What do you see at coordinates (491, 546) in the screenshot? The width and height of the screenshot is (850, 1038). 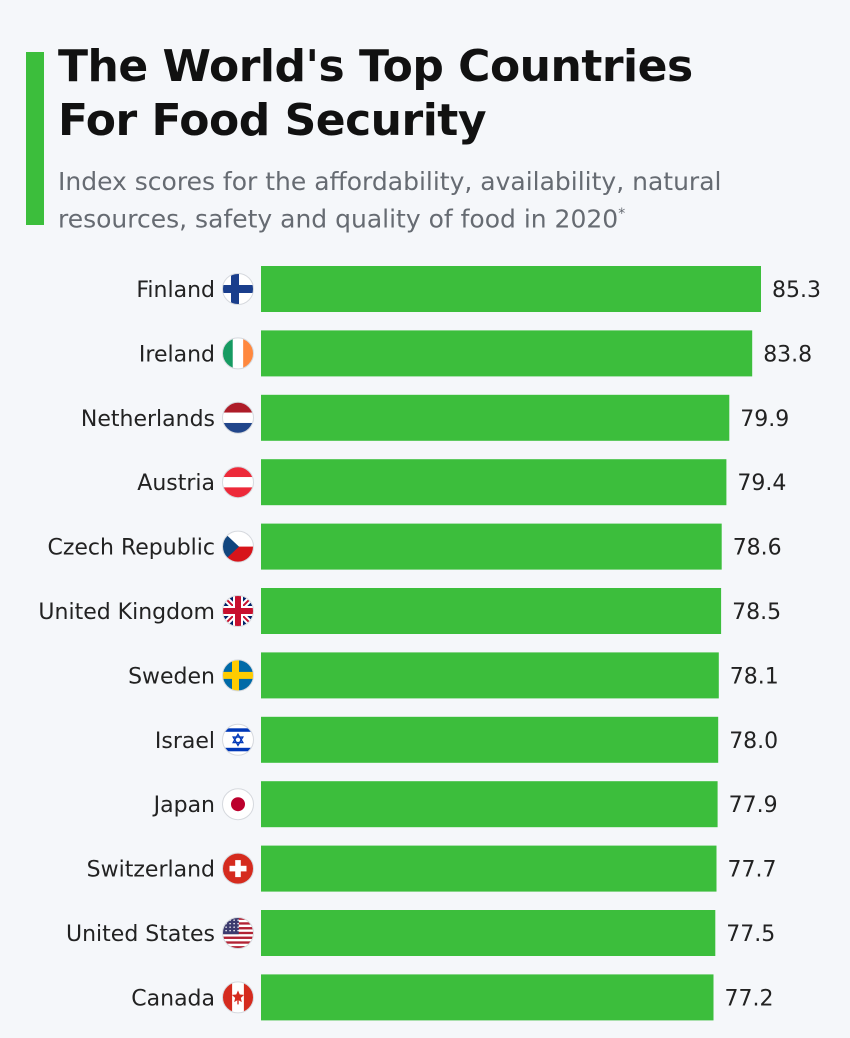 I see `bar-czech-republic` at bounding box center [491, 546].